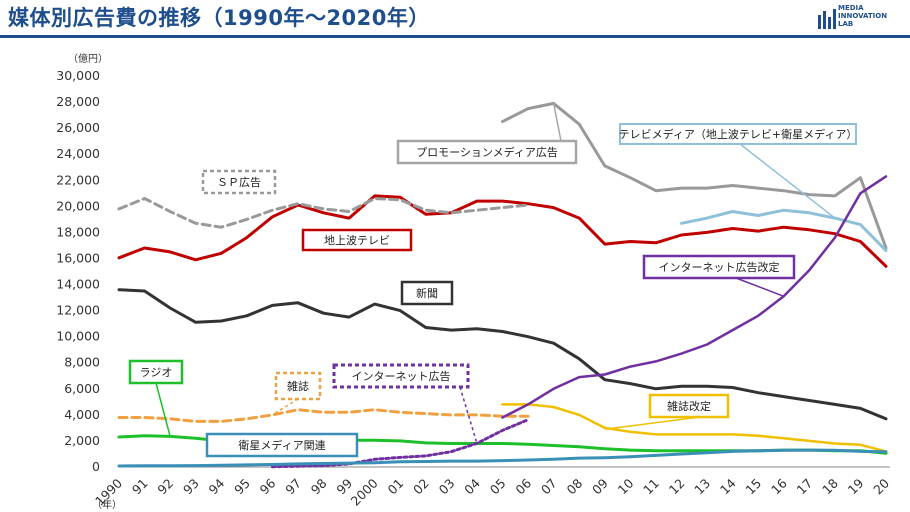 Image resolution: width=910 pixels, height=512 pixels. Describe the element at coordinates (323, 415) in the screenshot. I see `series-line-magazine` at that location.